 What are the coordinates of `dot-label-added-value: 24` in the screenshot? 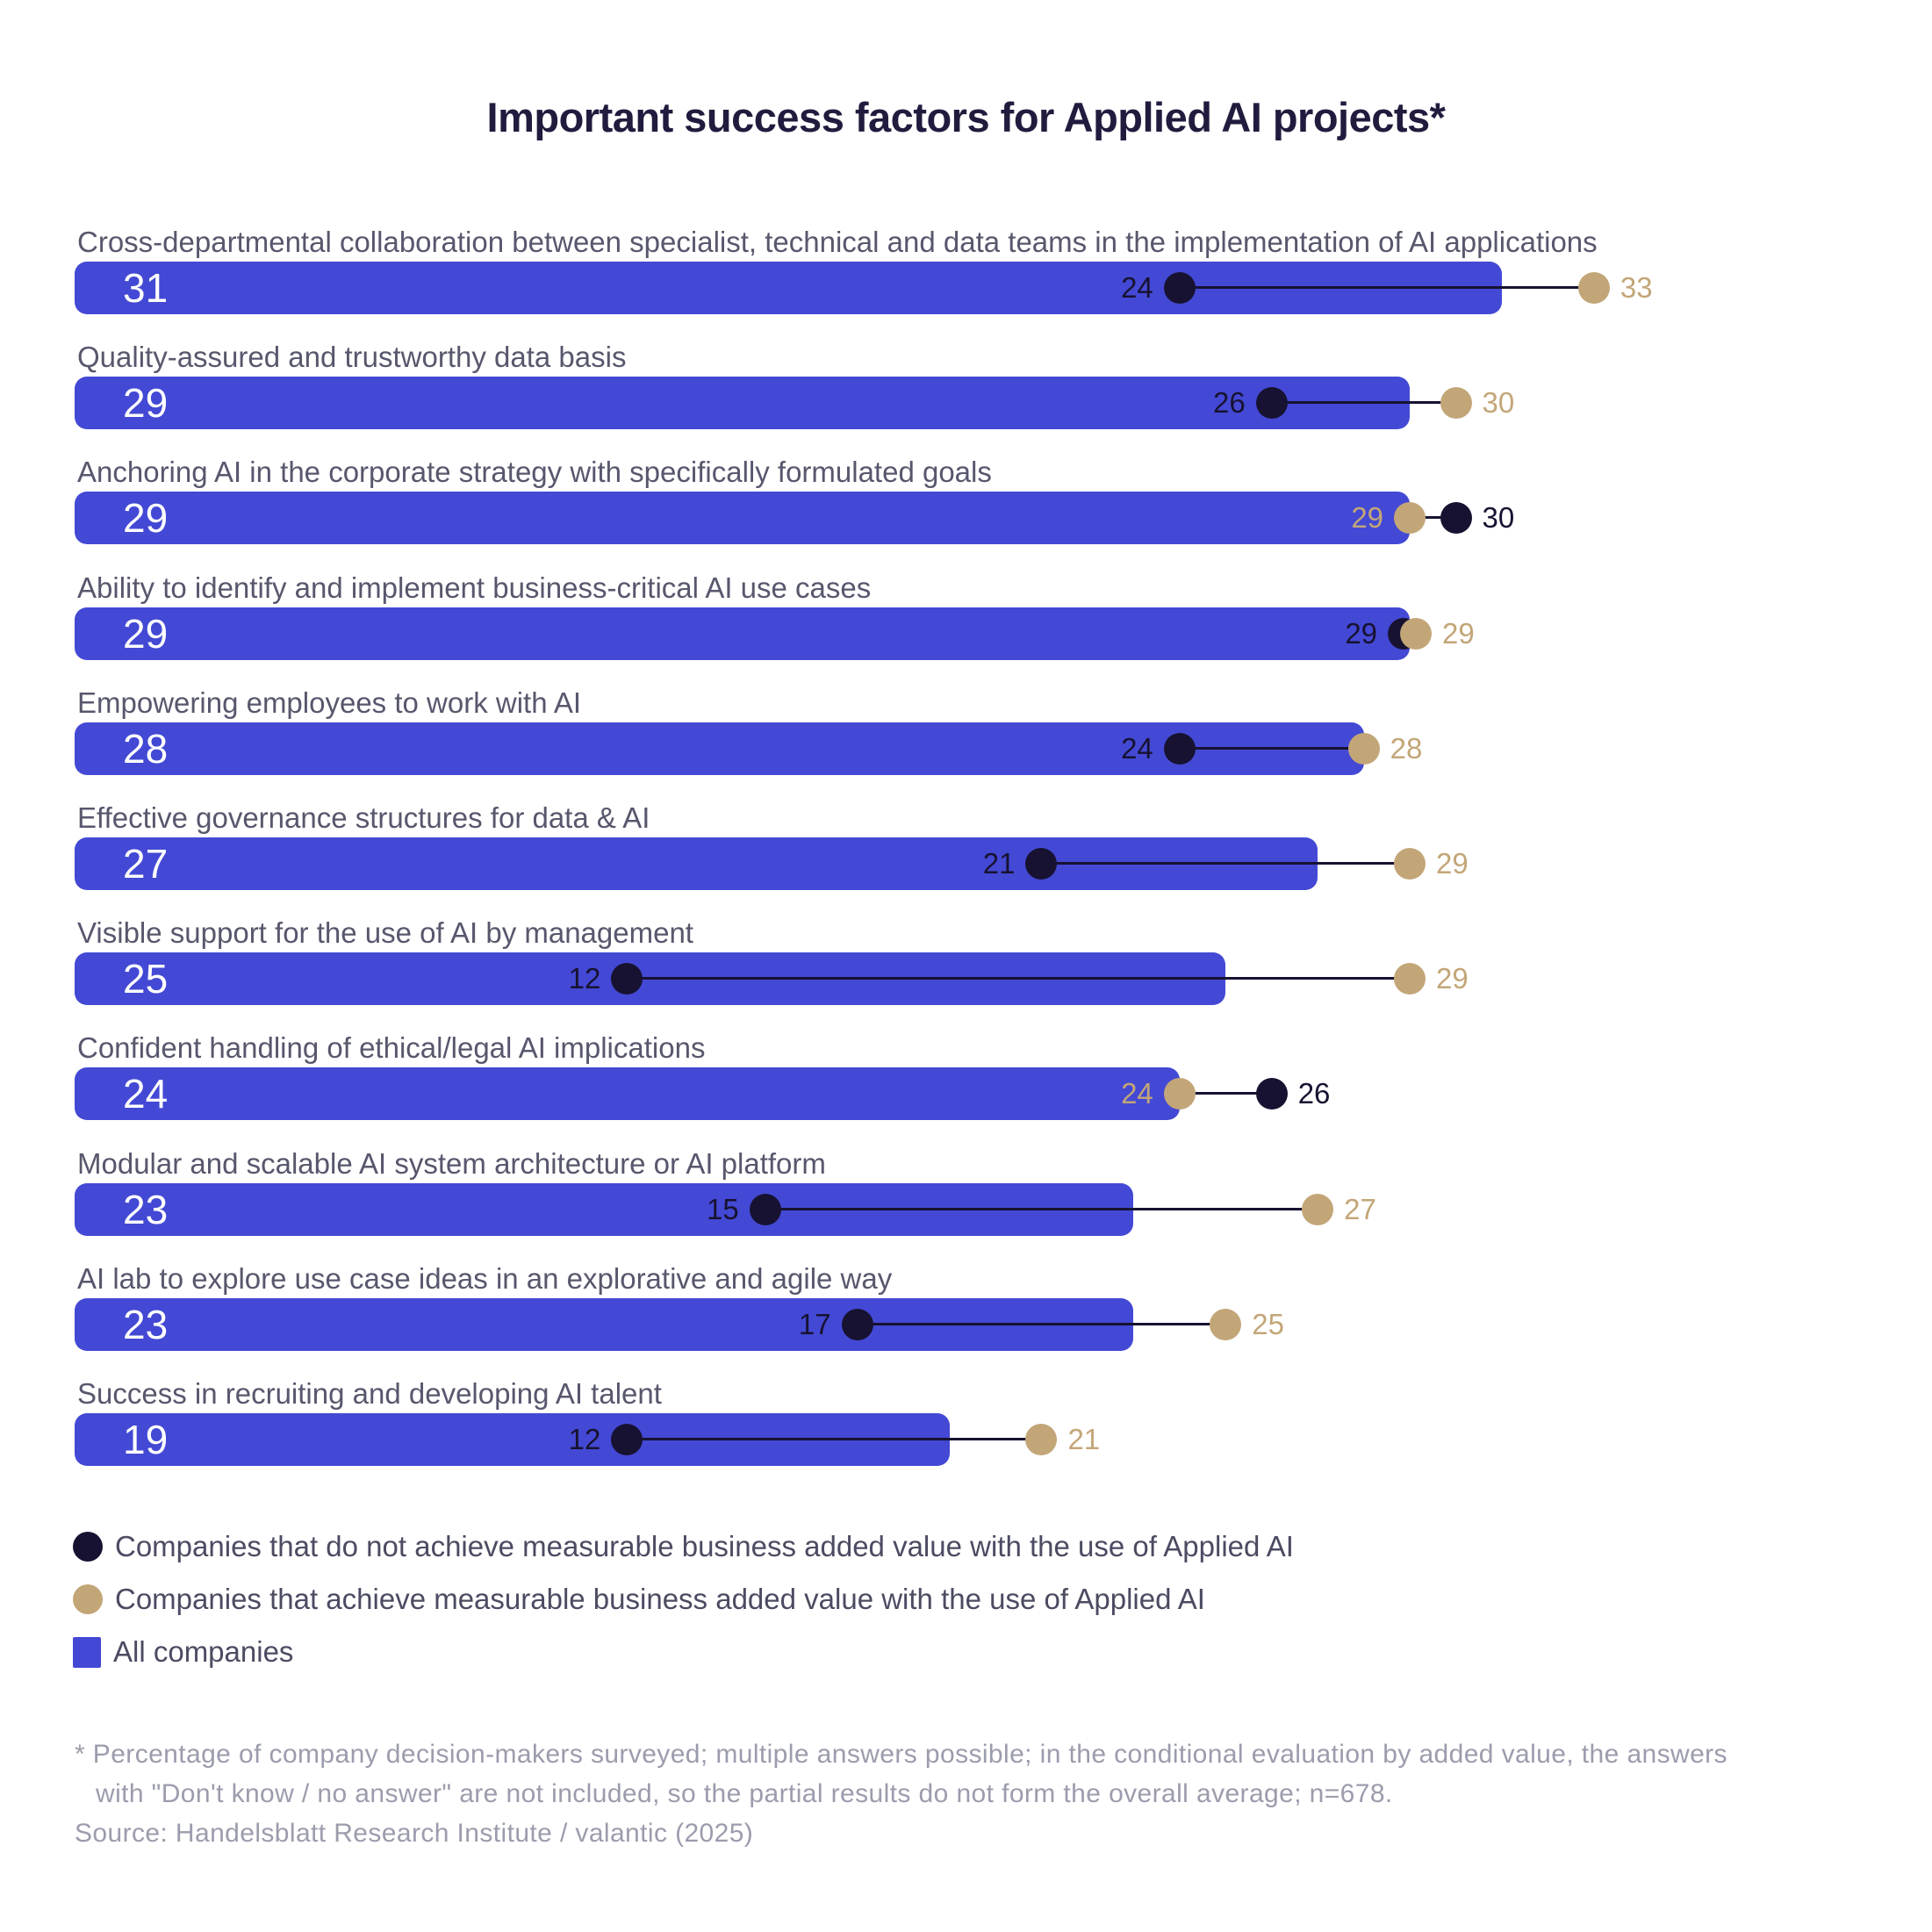 It's located at (1137, 1093).